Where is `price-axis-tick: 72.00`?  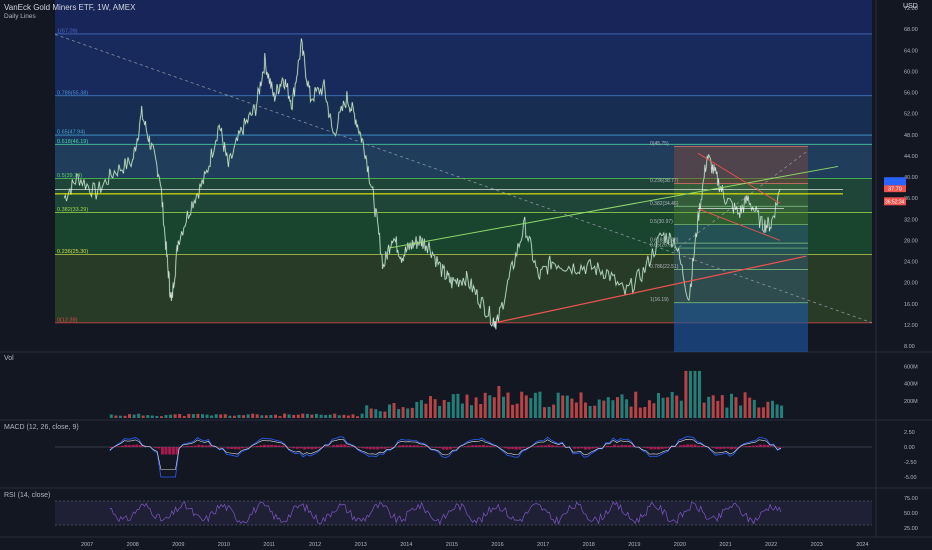
price-axis-tick: 72.00 is located at coordinates (911, 9).